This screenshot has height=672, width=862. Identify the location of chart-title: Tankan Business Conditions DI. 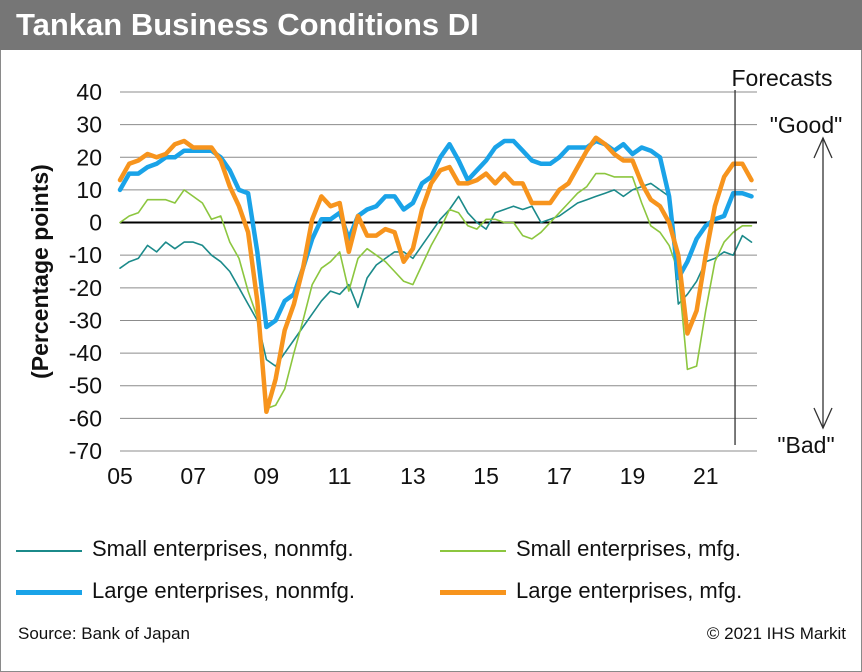
(247, 24).